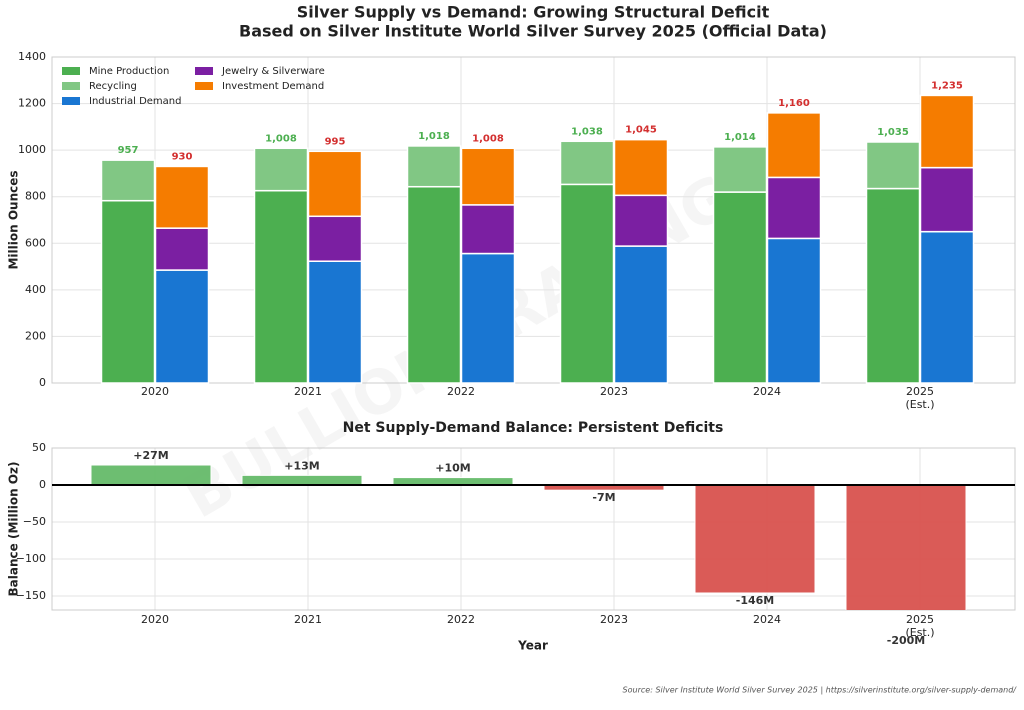 The height and width of the screenshot is (710, 1024). I want to click on y-tick-label: −50, so click(34, 521).